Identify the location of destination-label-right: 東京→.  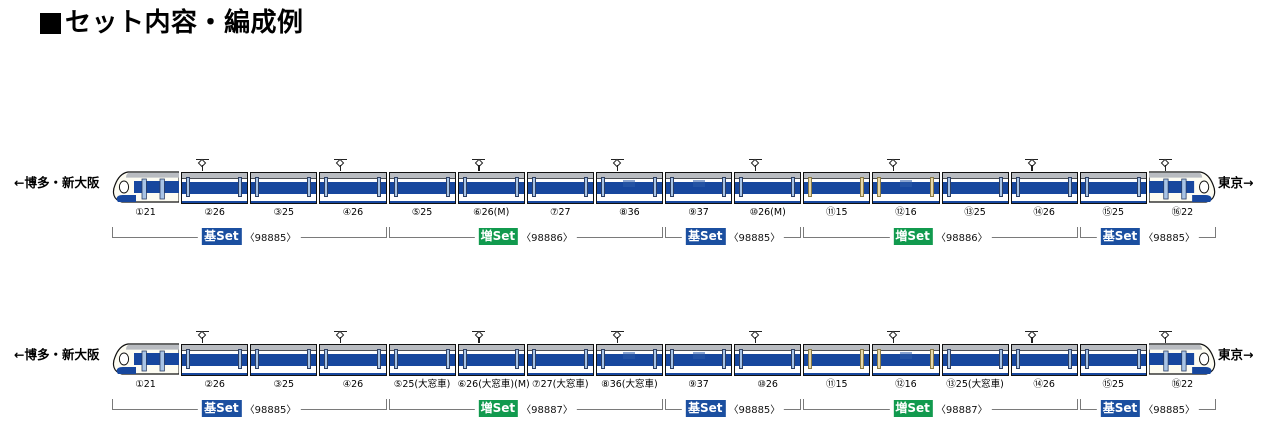
(1236, 354).